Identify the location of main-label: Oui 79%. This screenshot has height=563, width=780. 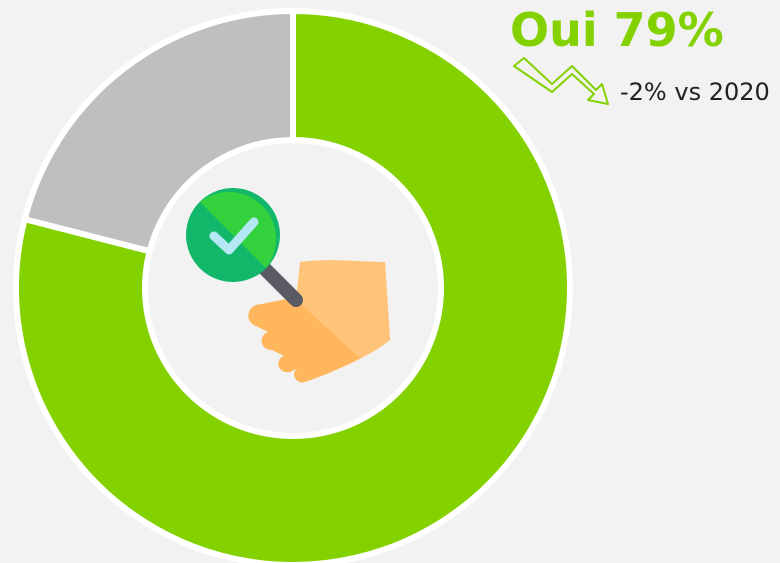
(617, 30).